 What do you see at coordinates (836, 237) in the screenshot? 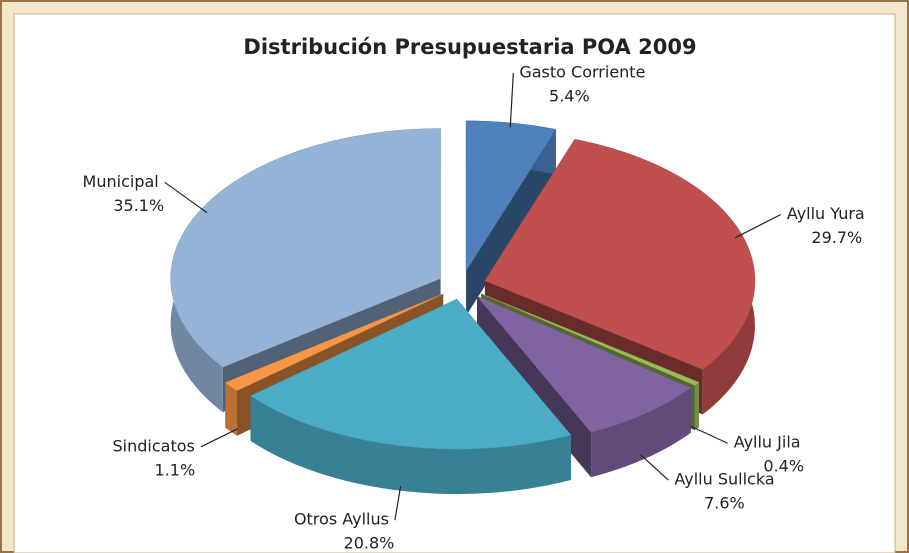
I see `data-label-value: 29.7%` at bounding box center [836, 237].